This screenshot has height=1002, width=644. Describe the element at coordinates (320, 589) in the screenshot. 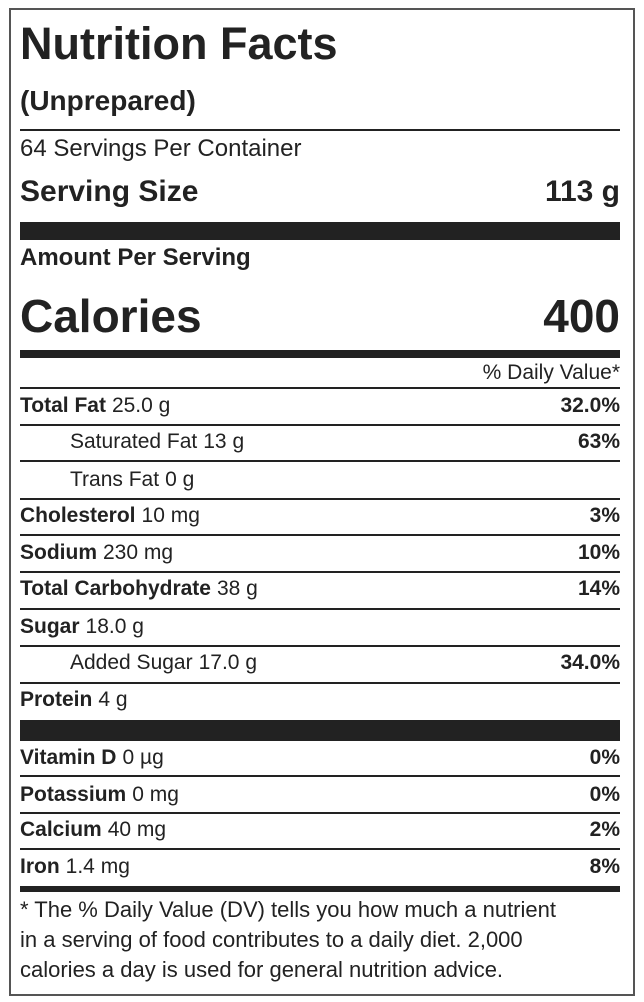

I see `nutrient-row: Total Carbohydrate 38 g 14%` at that location.